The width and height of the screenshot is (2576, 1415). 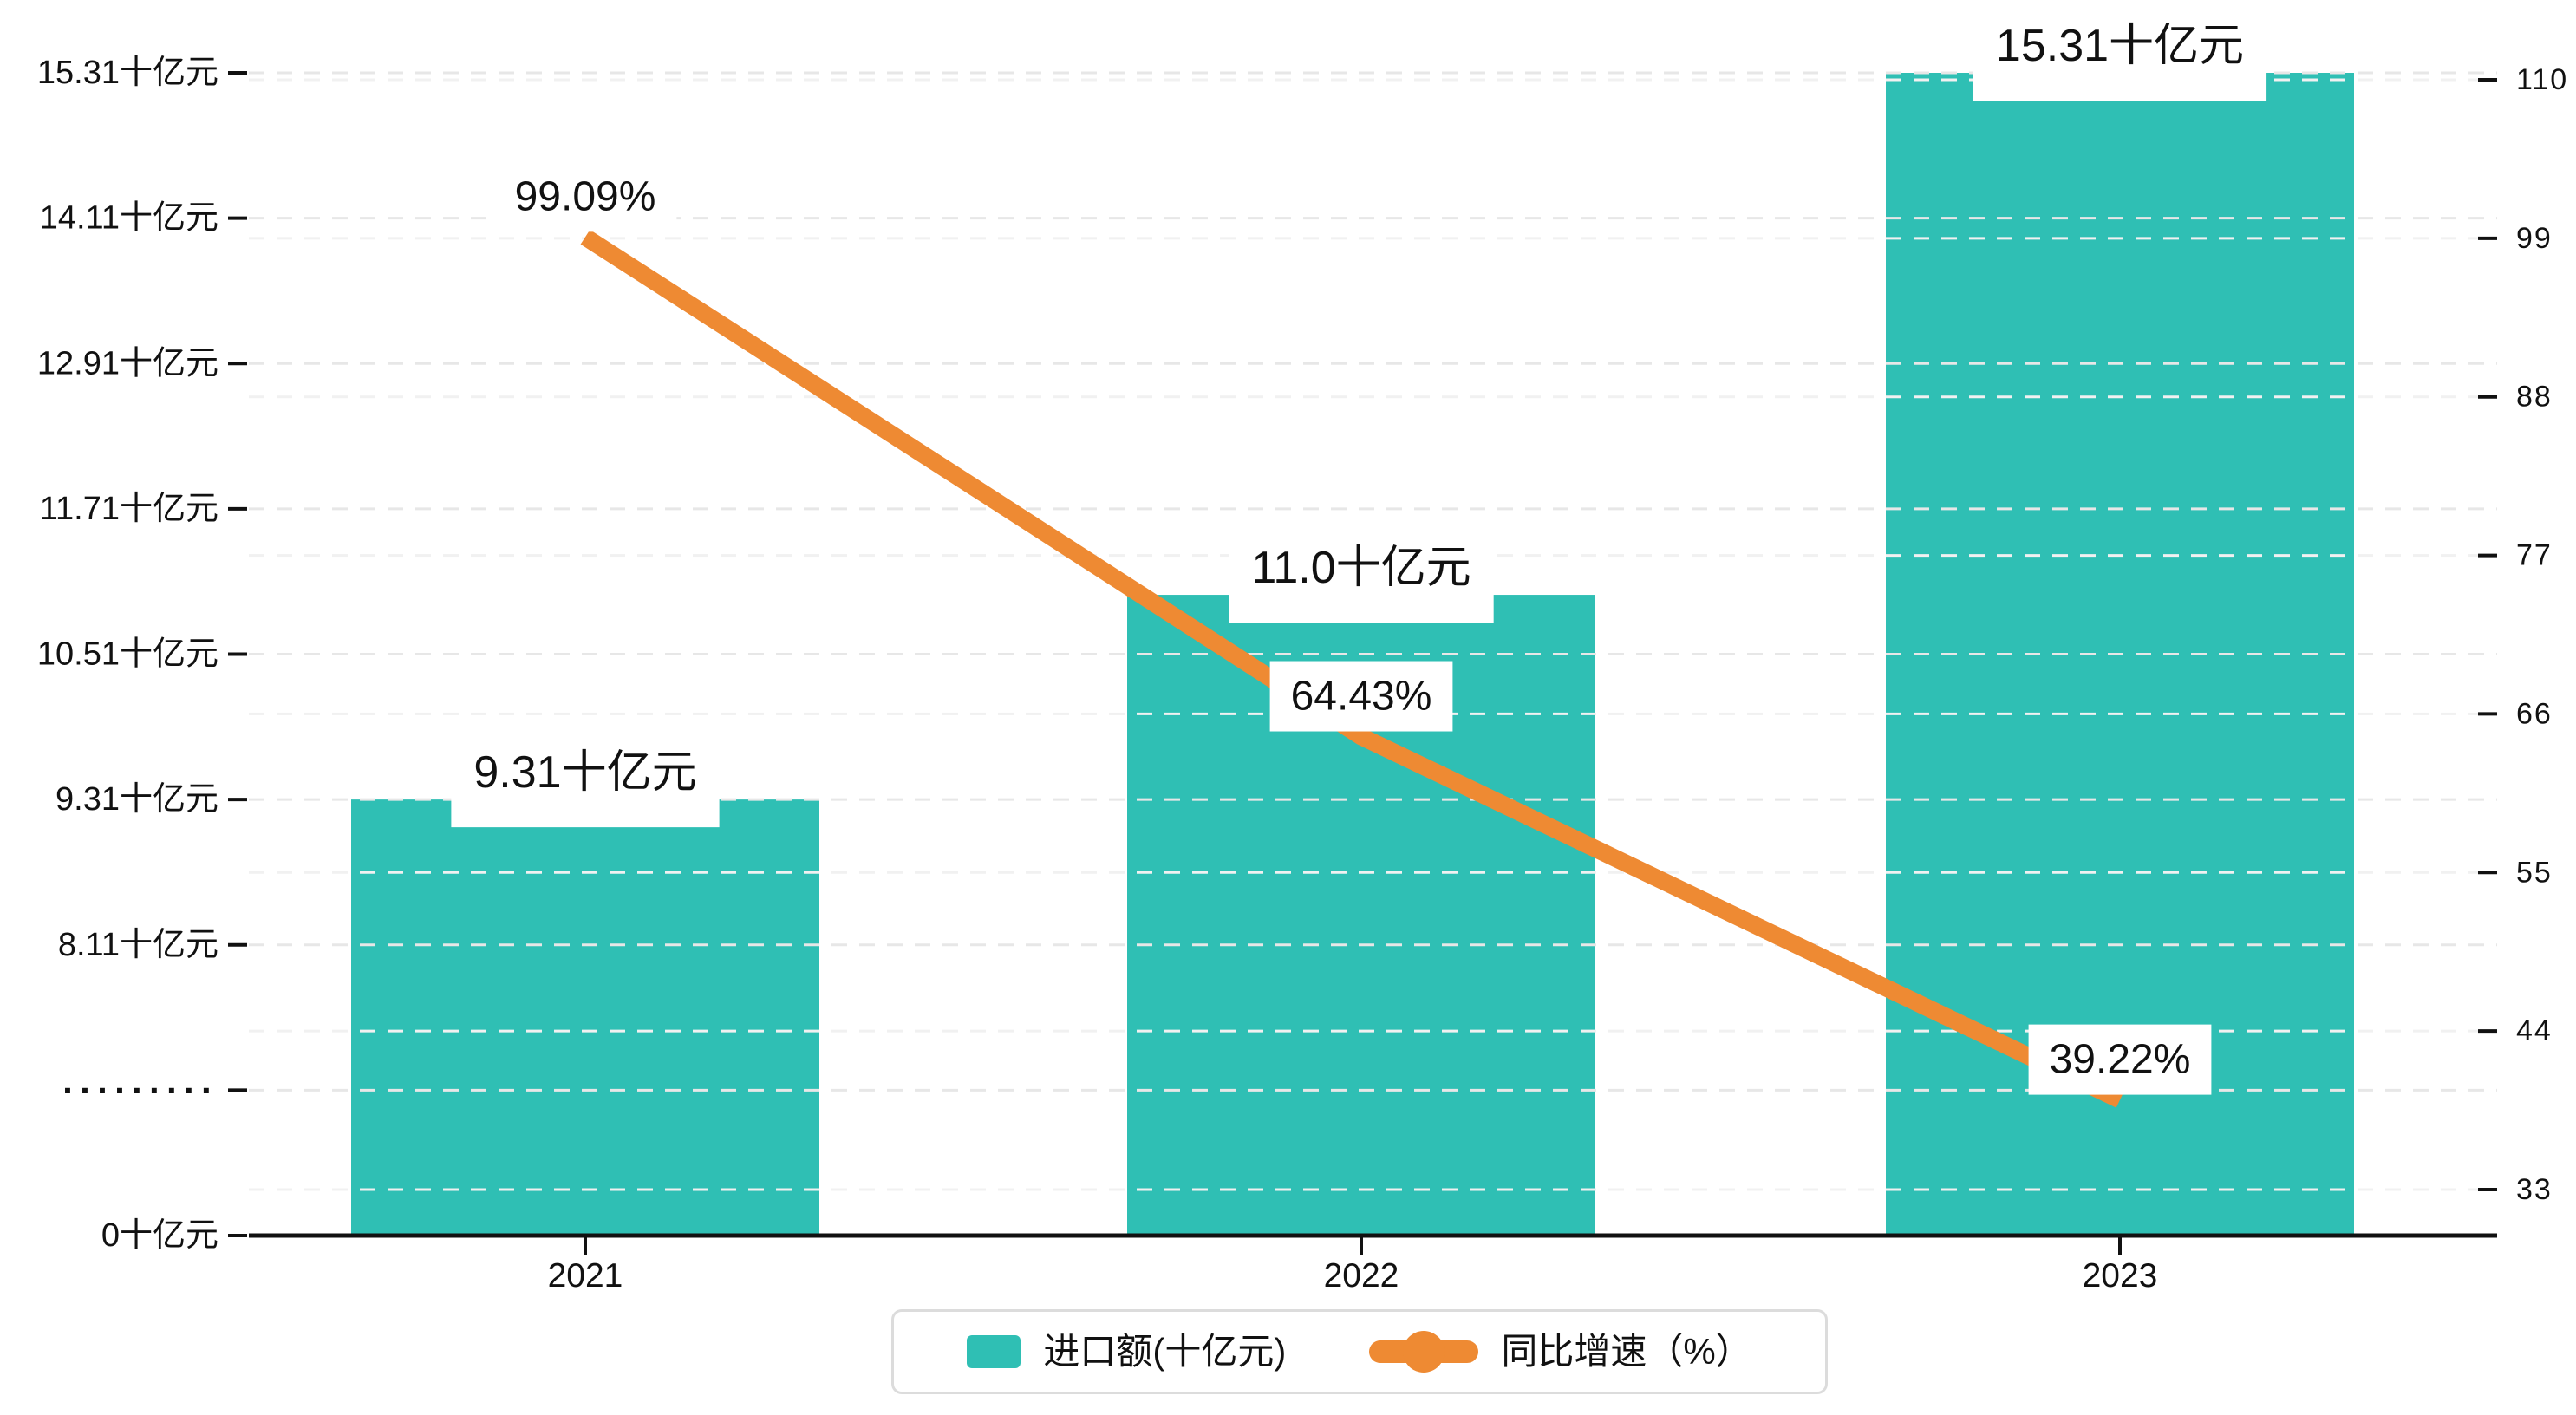 What do you see at coordinates (2542, 79) in the screenshot?
I see `right-axis-label: 110` at bounding box center [2542, 79].